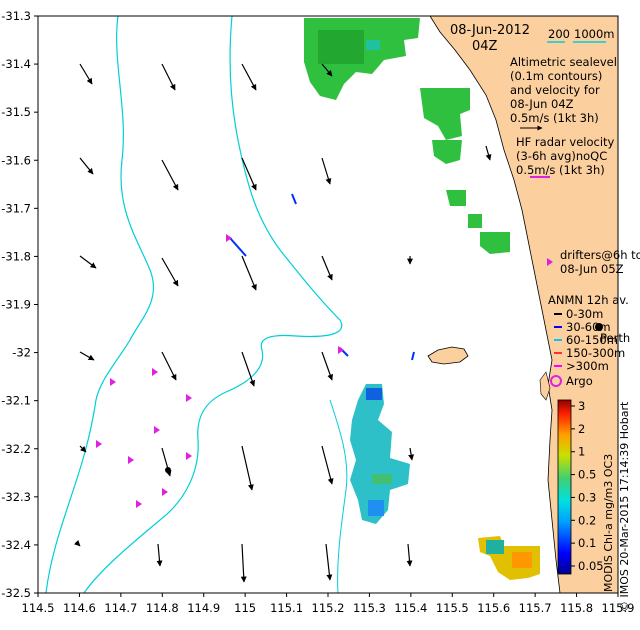 Image resolution: width=640 pixels, height=630 pixels. Describe the element at coordinates (545, 386) in the screenshot. I see `garden-island` at that location.